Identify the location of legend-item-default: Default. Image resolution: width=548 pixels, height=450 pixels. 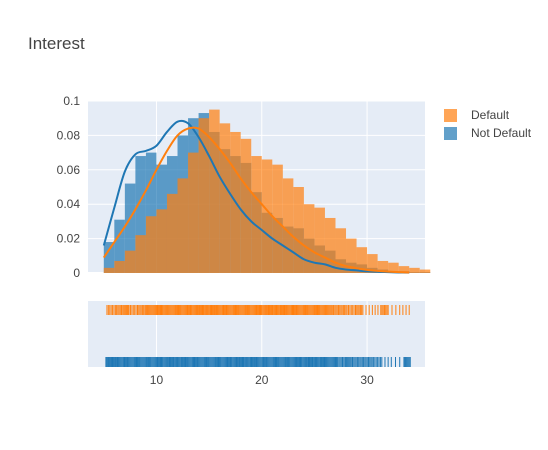
(487, 115).